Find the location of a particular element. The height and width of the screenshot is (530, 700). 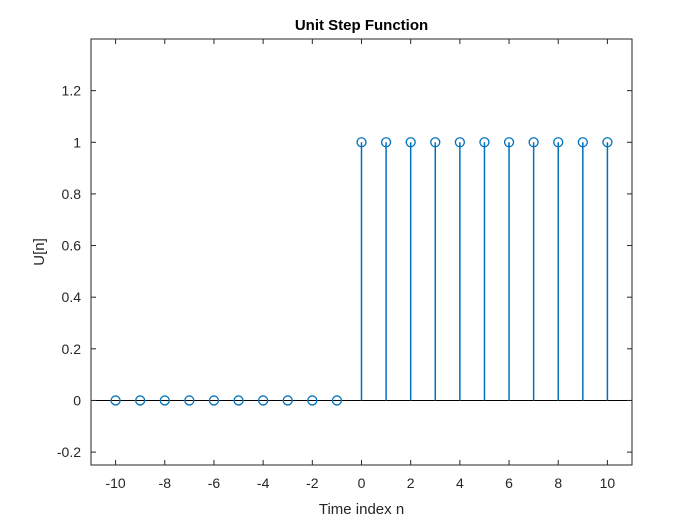

x-tick-label: 4 is located at coordinates (460, 483).